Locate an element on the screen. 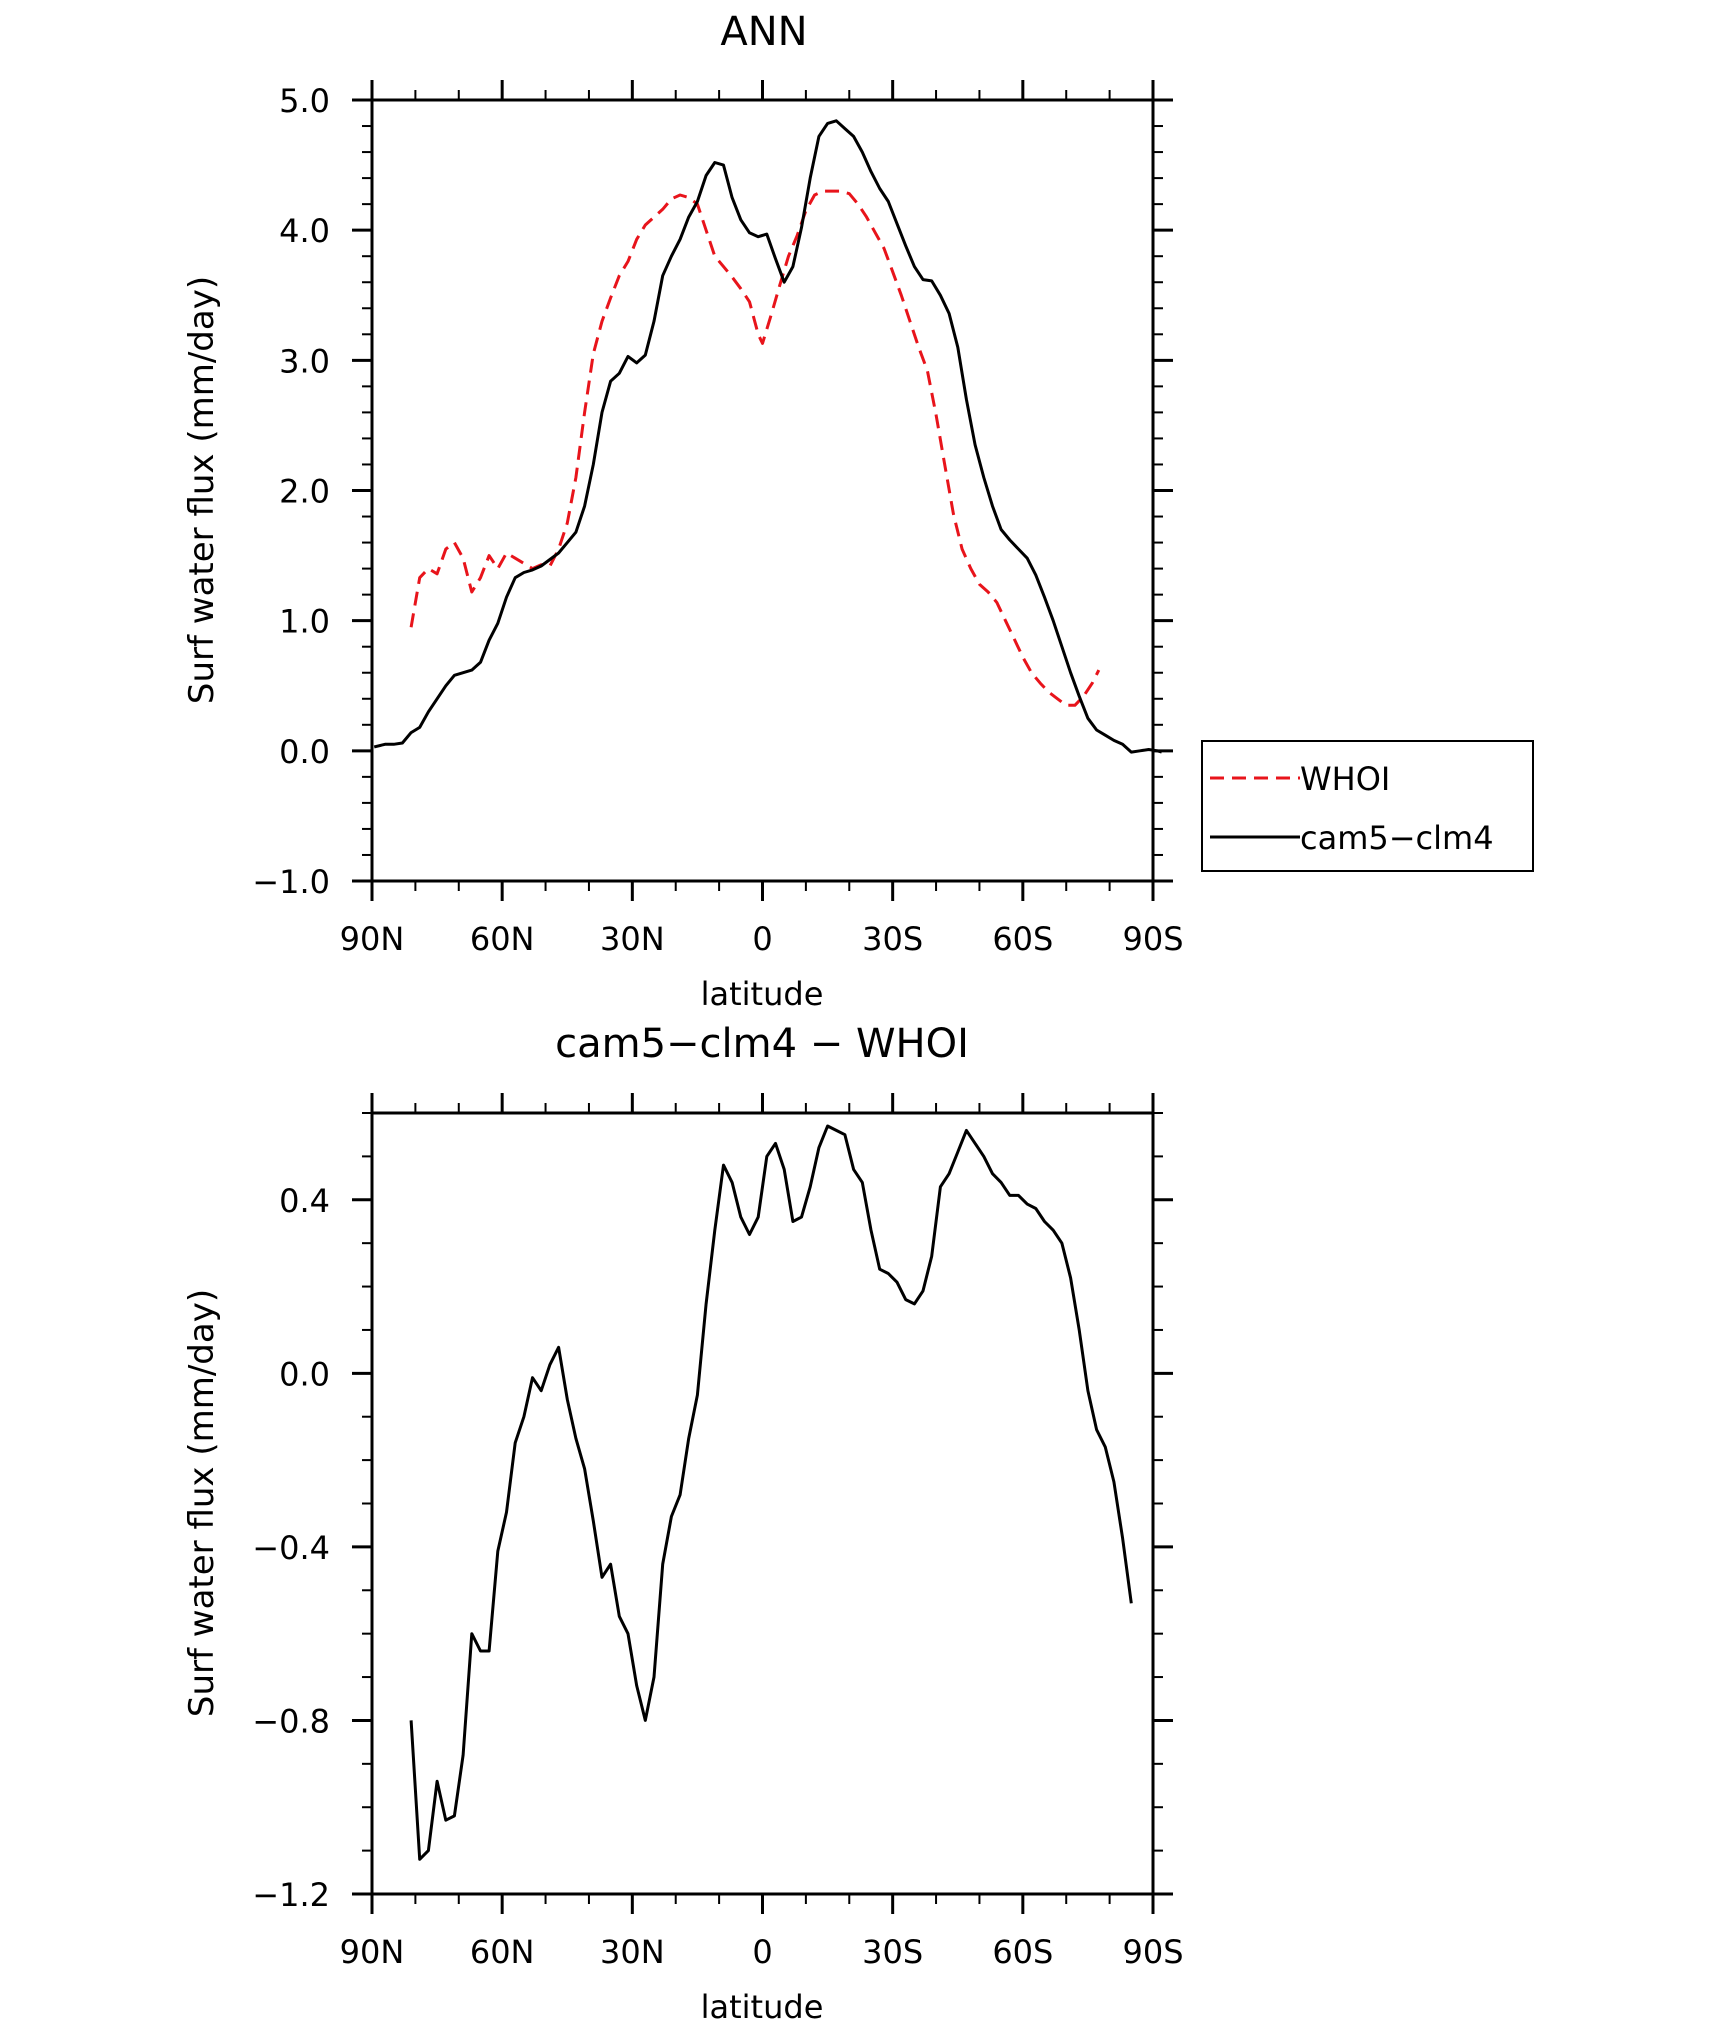 The image size is (1710, 2021). legend-label-cam5: cam5−clm4 is located at coordinates (1397, 838).